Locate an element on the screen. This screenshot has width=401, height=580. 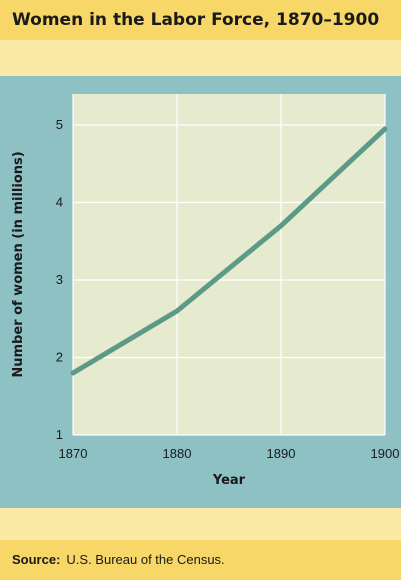
x-axis-title: Year is located at coordinates (229, 480).